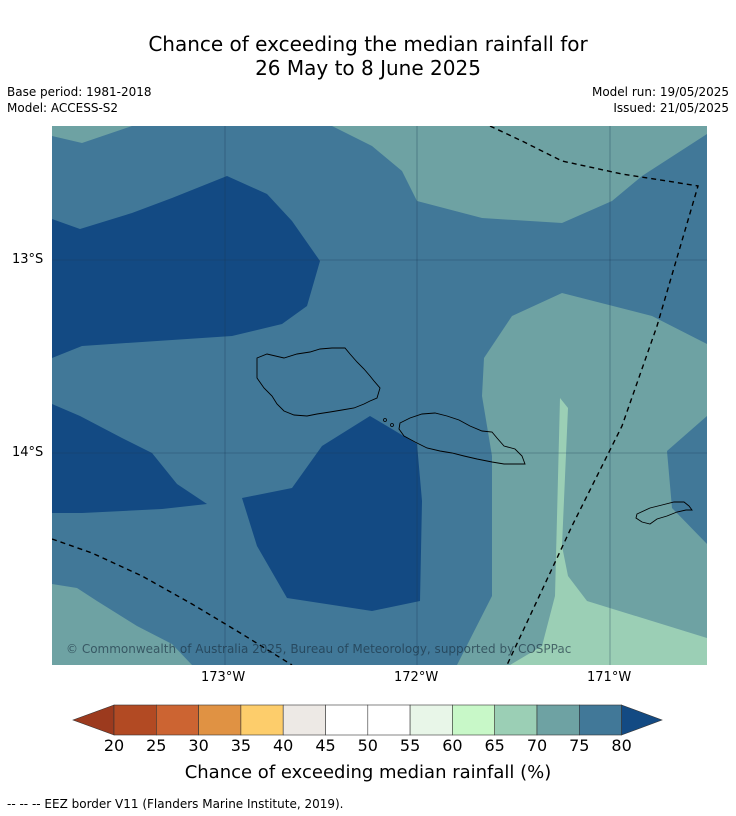 This screenshot has width=736, height=816. I want to click on lon-label-171w: 171°W, so click(609, 677).